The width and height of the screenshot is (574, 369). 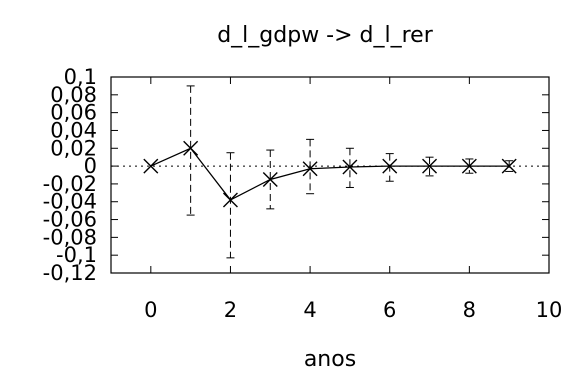 What do you see at coordinates (73, 130) in the screenshot?
I see `y-tick-label: 0,04` at bounding box center [73, 130].